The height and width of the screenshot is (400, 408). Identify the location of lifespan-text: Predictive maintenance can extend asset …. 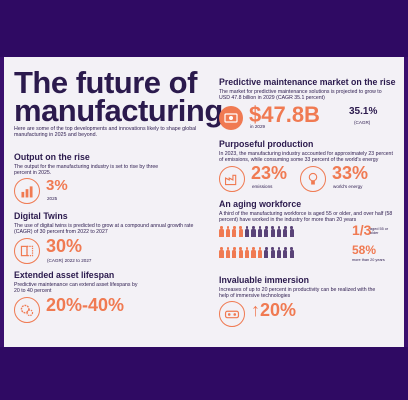
(76, 288).